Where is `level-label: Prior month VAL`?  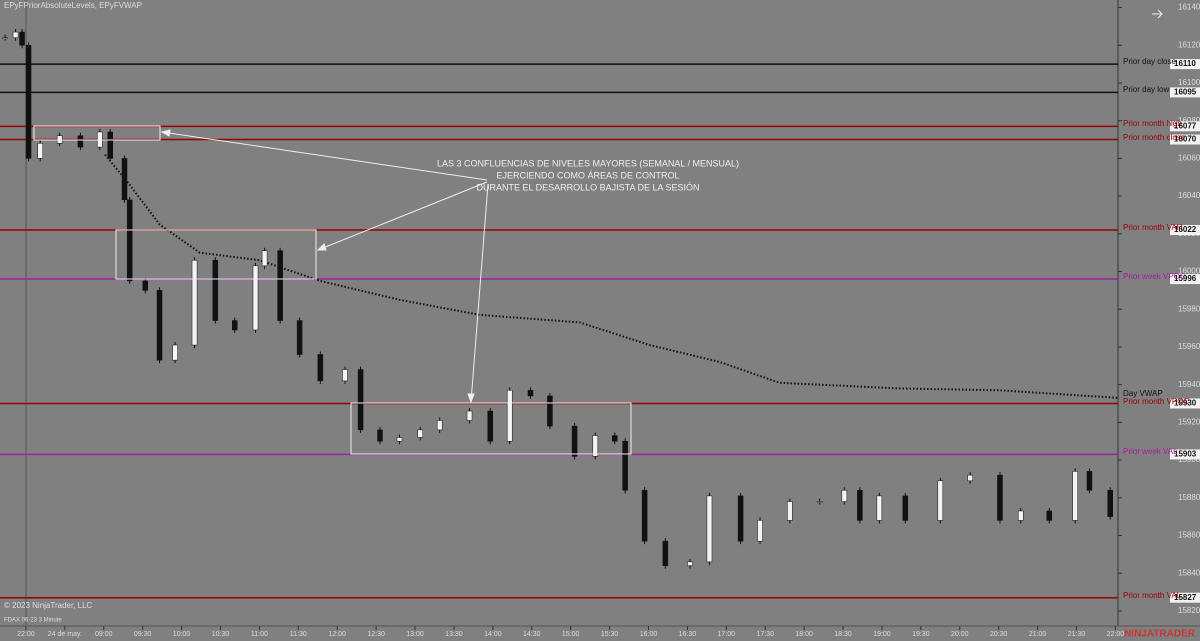 level-label: Prior month VAL is located at coordinates (1152, 595).